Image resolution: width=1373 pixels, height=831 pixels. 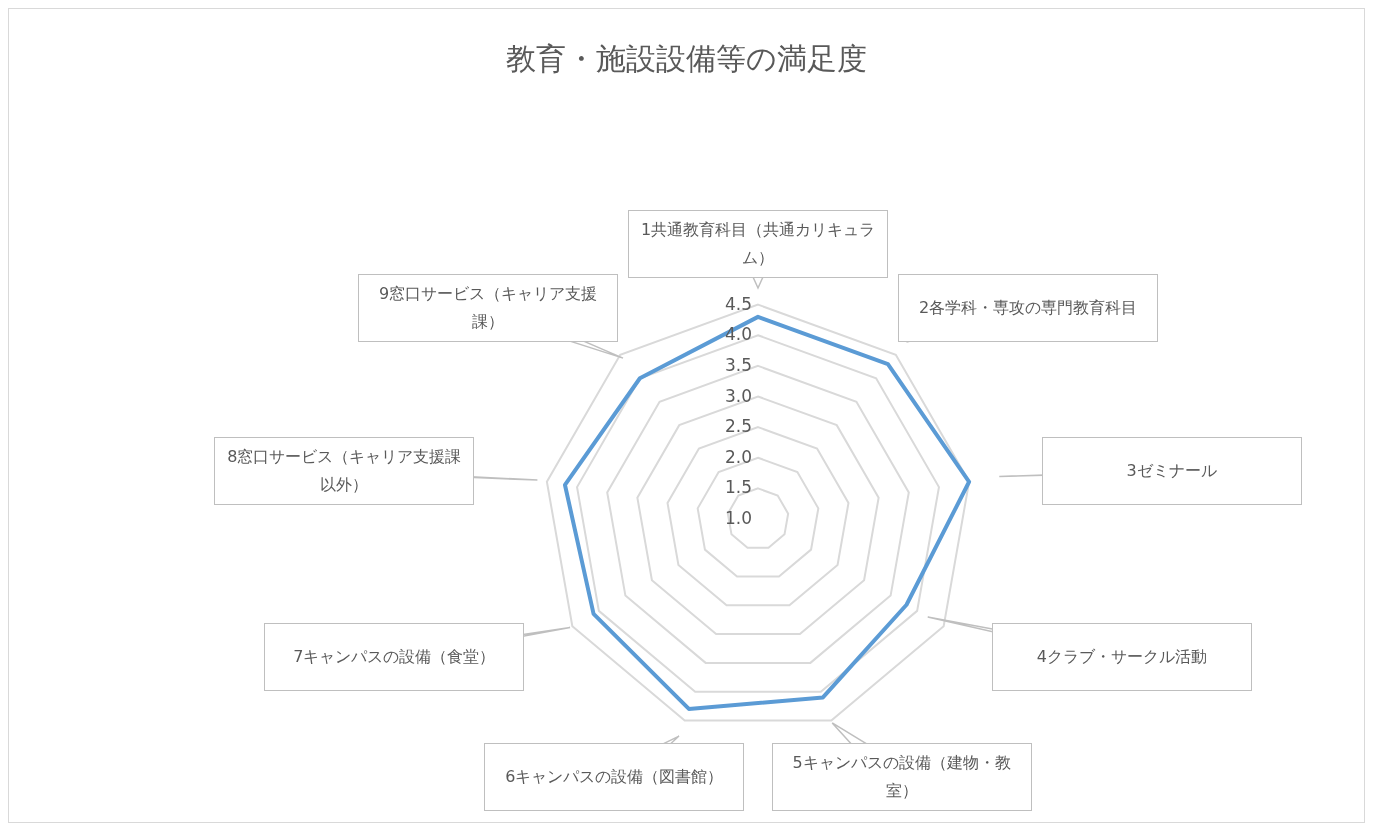 What do you see at coordinates (344, 471) in the screenshot?
I see `spoke-label: 8窓口サービス（キャリア支援課以外）` at bounding box center [344, 471].